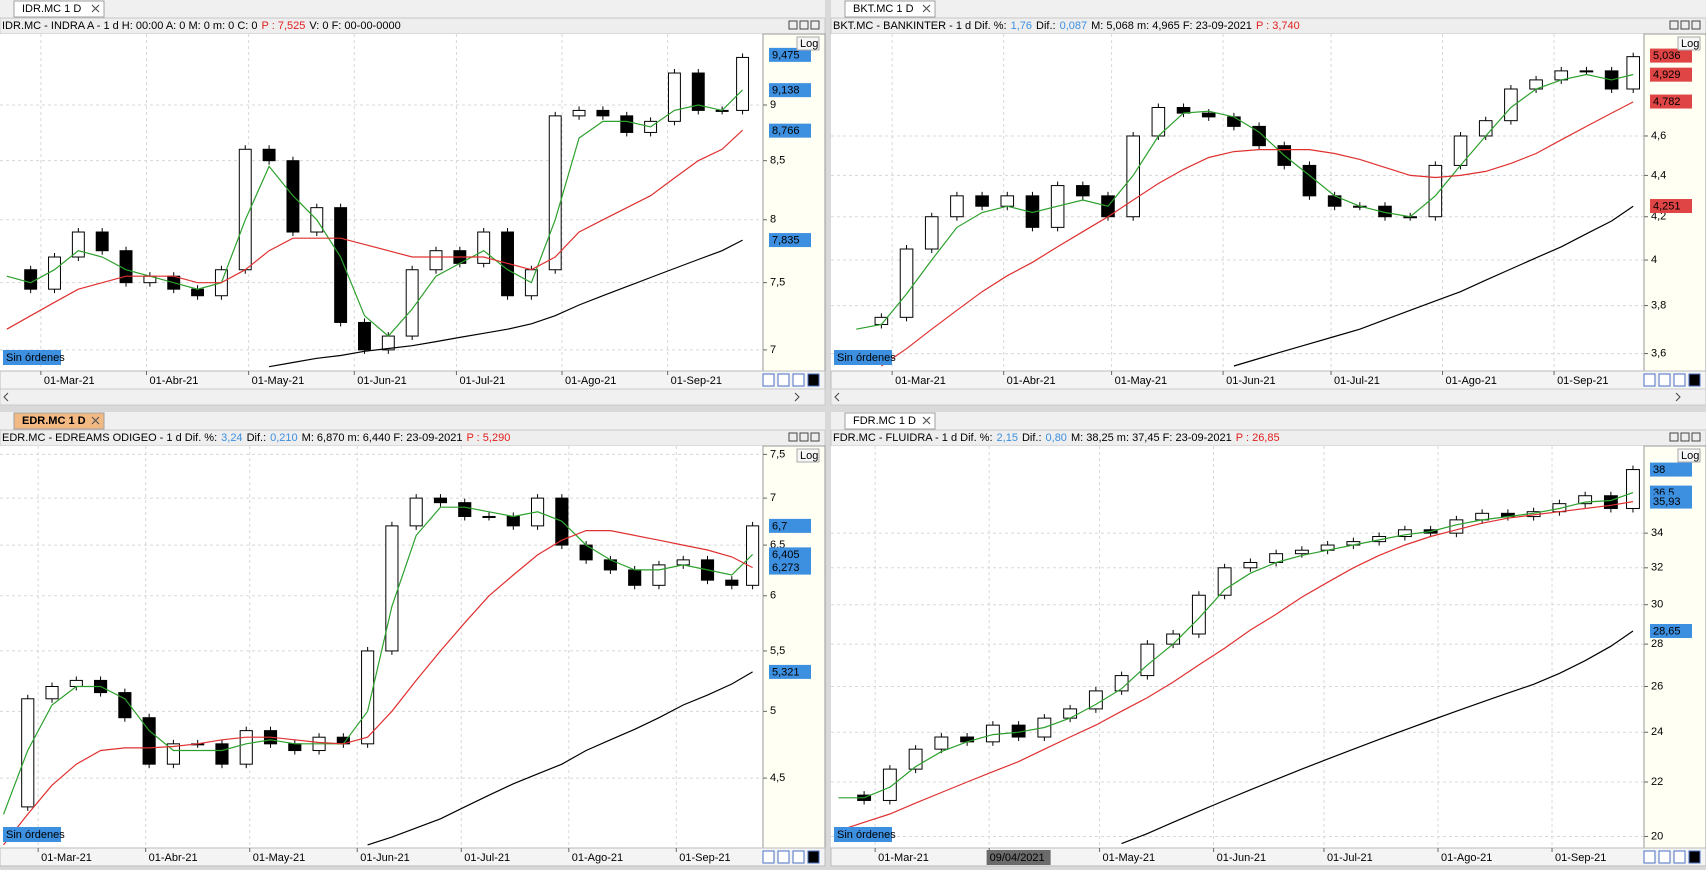 Image resolution: width=1706 pixels, height=870 pixels. I want to click on y-tick-label: 8,5, so click(777, 161).